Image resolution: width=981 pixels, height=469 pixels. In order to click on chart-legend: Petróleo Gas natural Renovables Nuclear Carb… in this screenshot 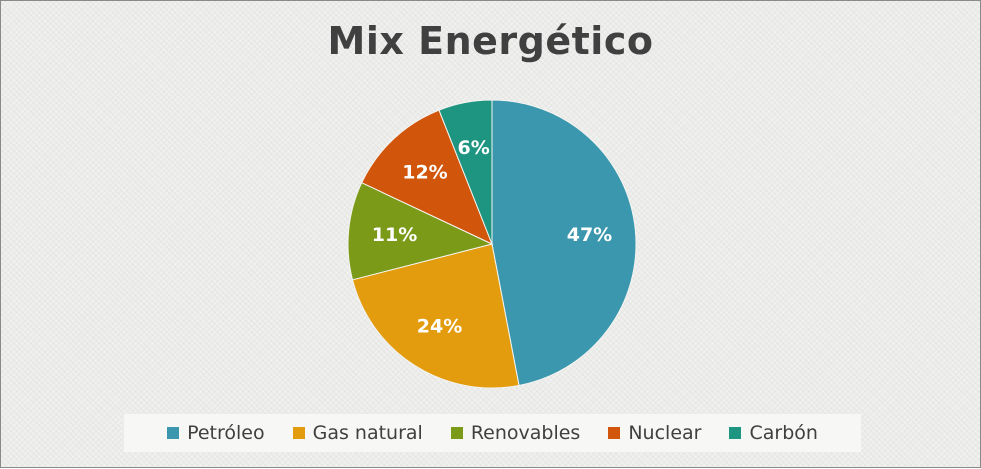, I will do `click(492, 433)`.